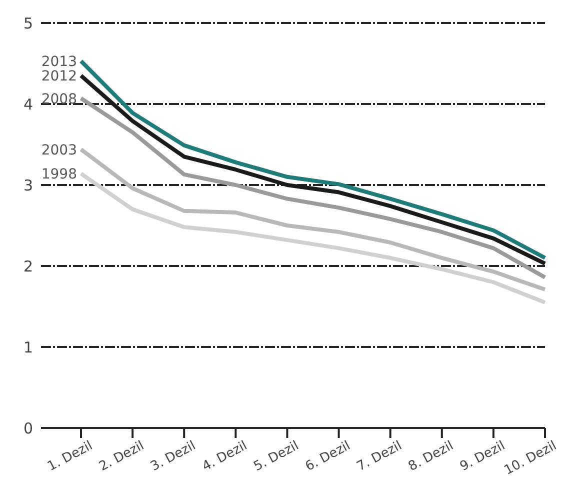 The height and width of the screenshot is (503, 567). I want to click on y-tick-label: 3, so click(28, 185).